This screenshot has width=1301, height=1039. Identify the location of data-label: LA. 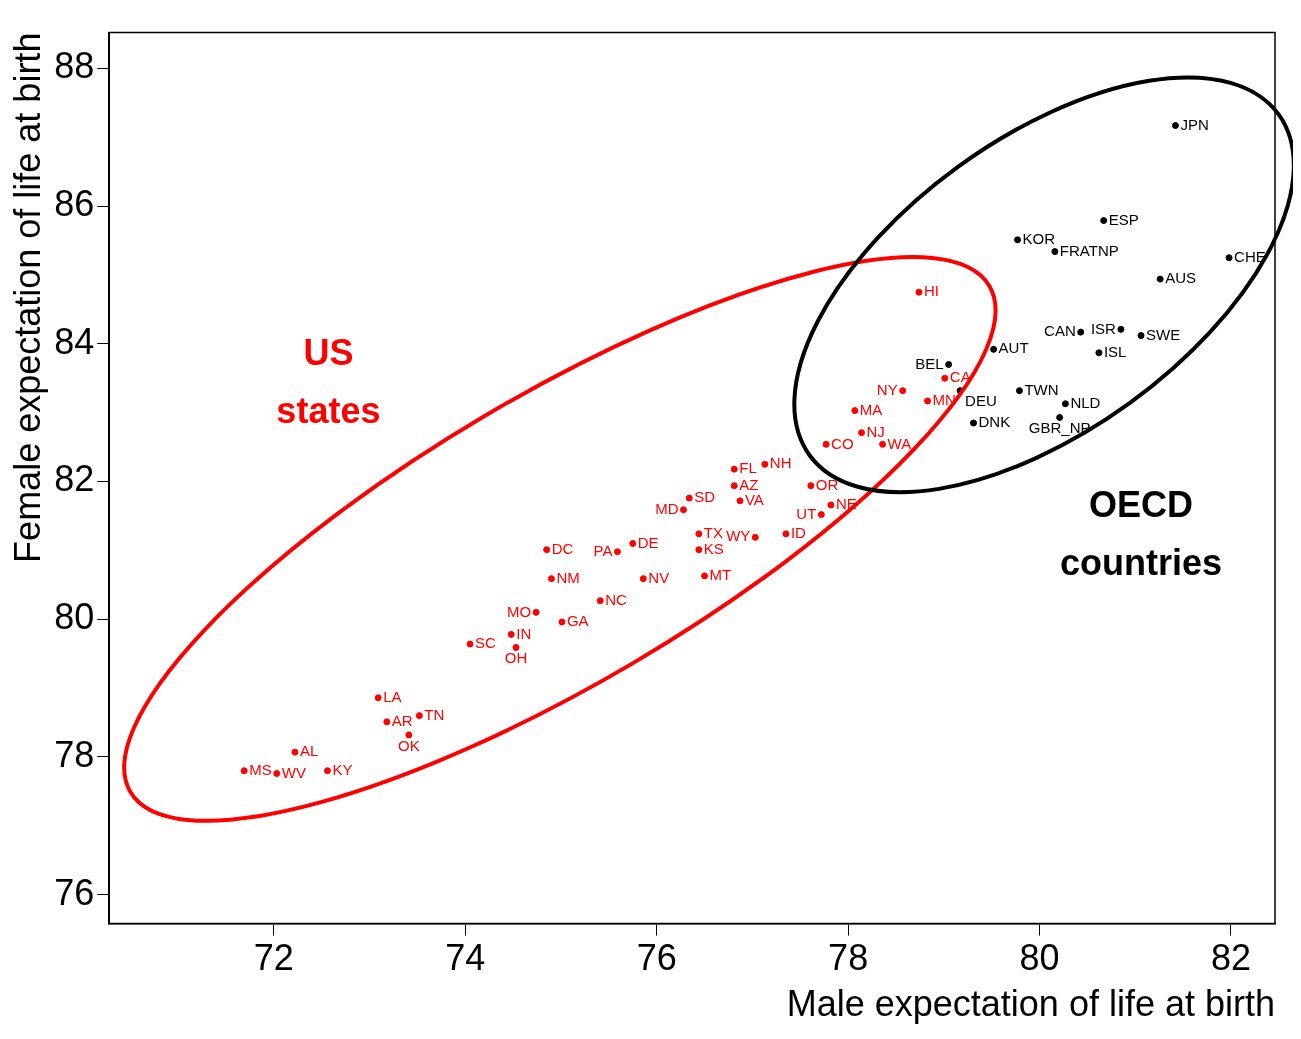
(392, 696).